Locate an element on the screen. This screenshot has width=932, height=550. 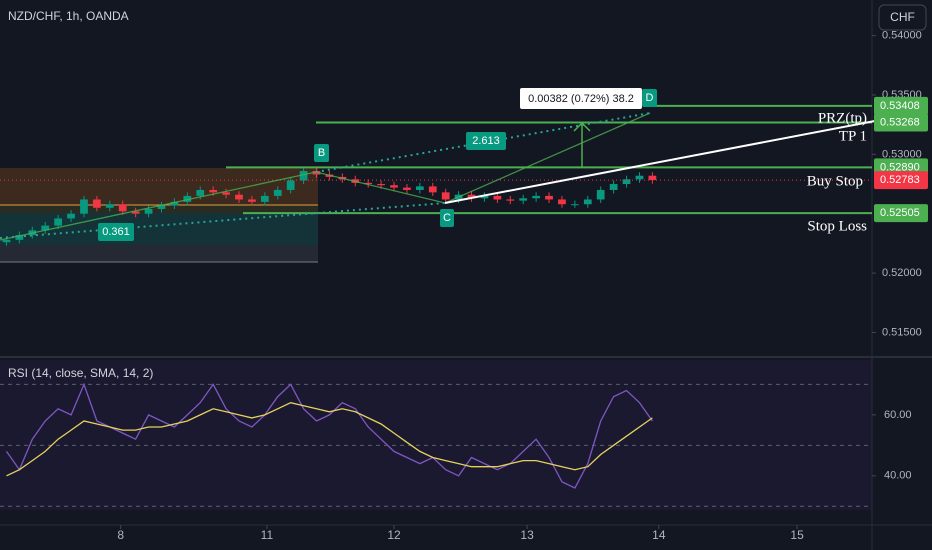
x-tick-label: 13 is located at coordinates (527, 535).